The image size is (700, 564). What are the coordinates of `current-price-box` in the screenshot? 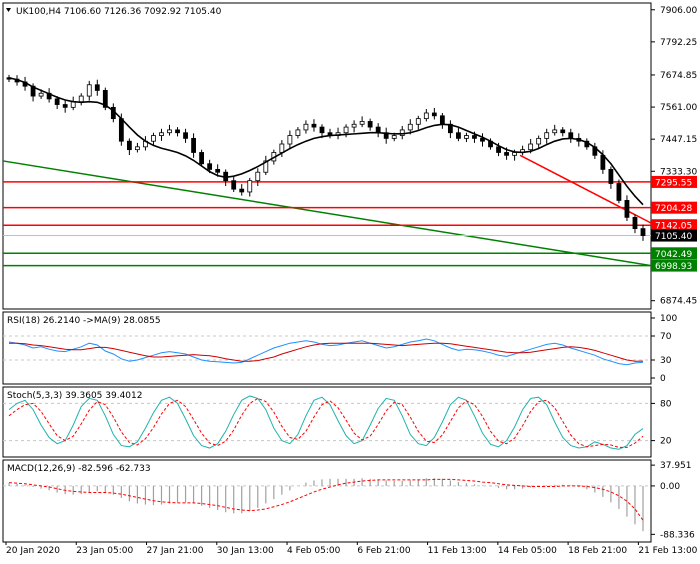 It's located at (674, 235).